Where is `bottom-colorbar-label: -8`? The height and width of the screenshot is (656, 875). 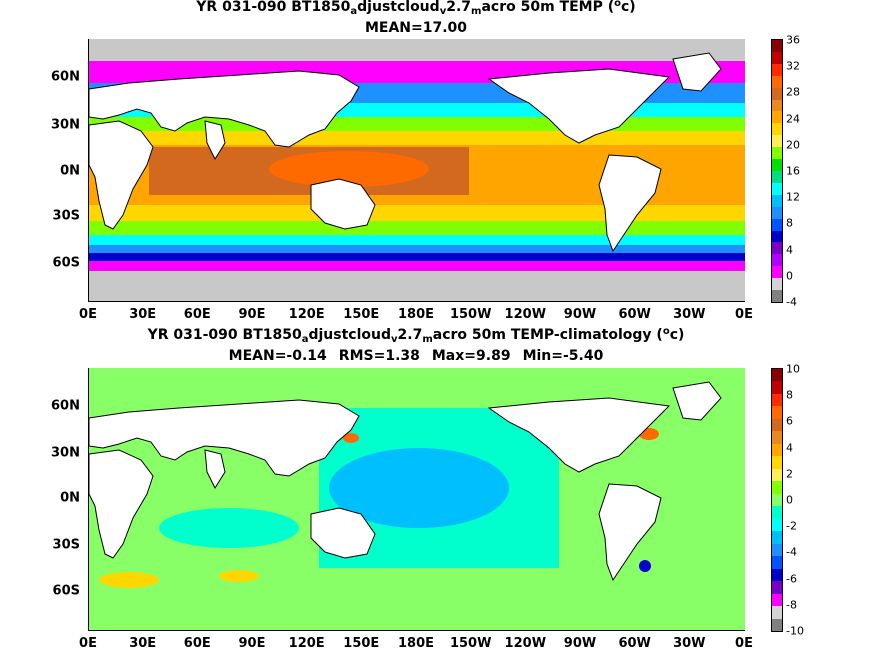 bottom-colorbar-label: -8 is located at coordinates (791, 604).